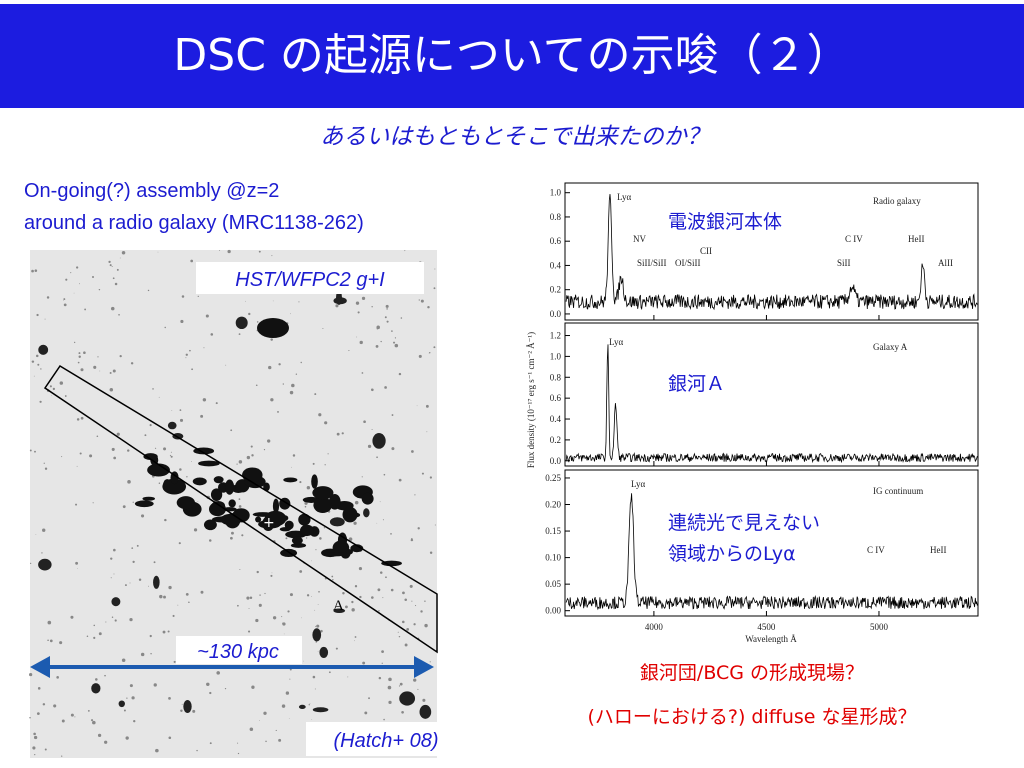  I want to click on panel-name: Radio galaxy, so click(897, 201).